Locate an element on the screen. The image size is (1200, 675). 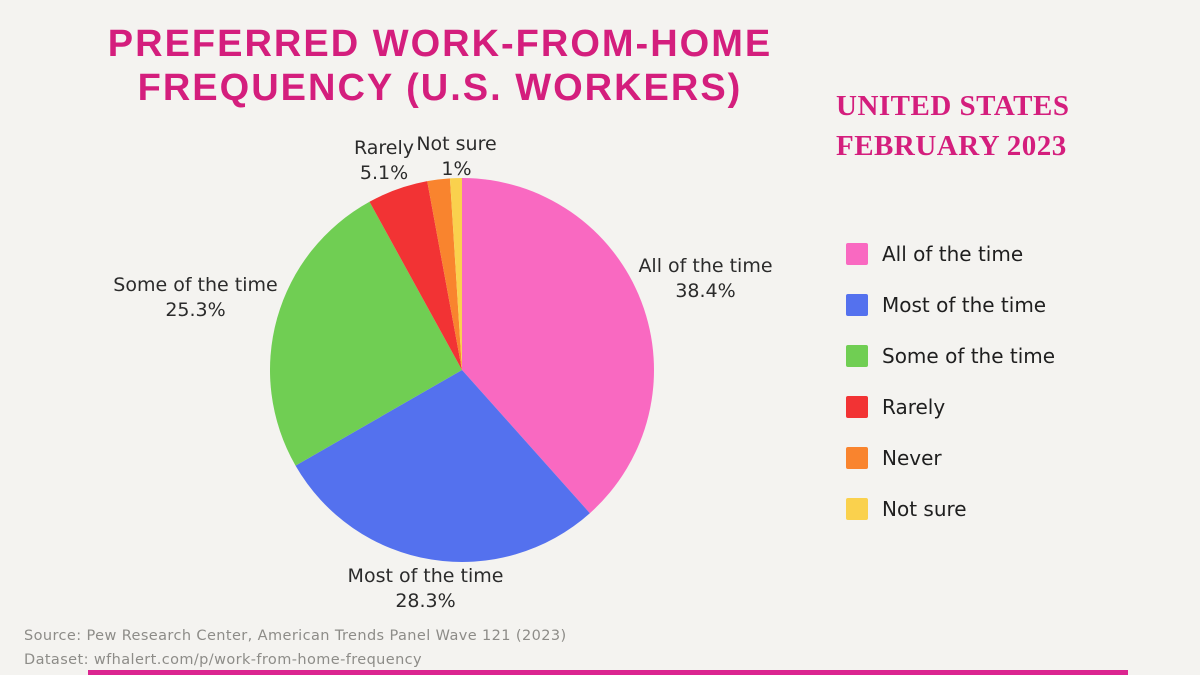
legend-item-rarely: Rarely is located at coordinates (950, 407).